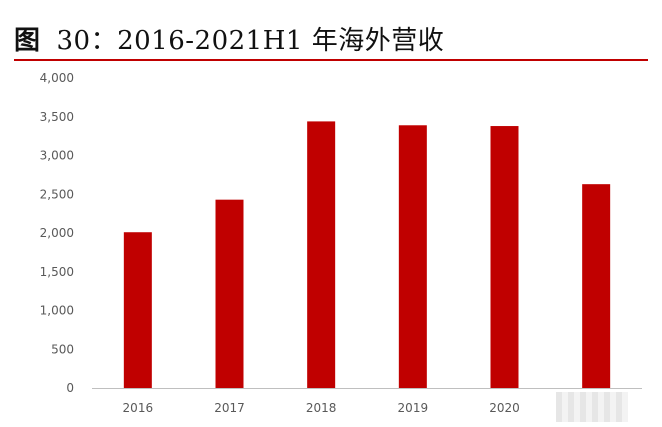 This screenshot has height=427, width=662. I want to click on y-tick-label: 500, so click(62, 349).